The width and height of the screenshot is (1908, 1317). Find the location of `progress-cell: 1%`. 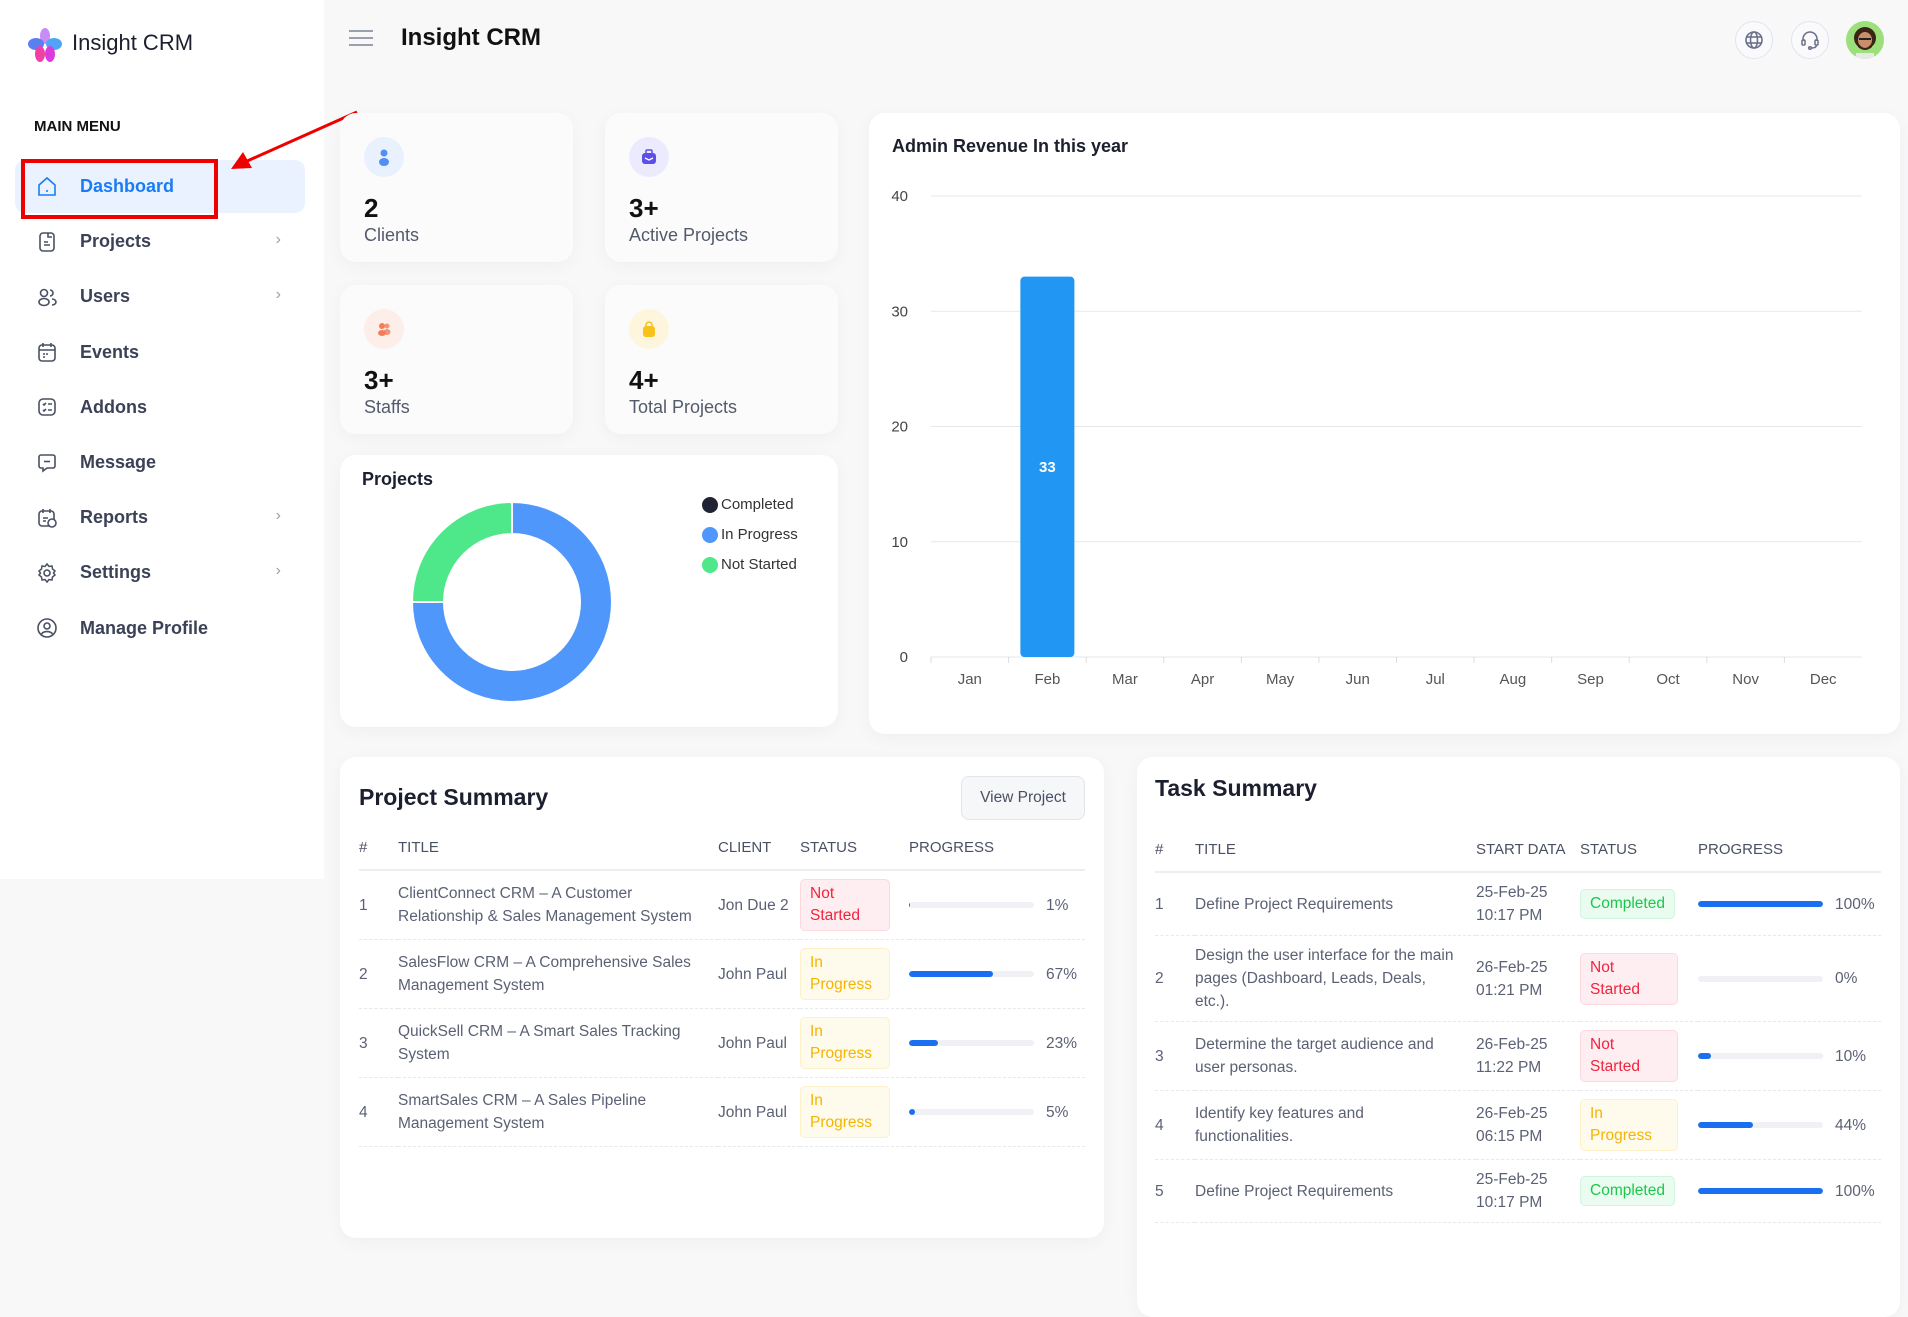

progress-cell: 1% is located at coordinates (997, 905).